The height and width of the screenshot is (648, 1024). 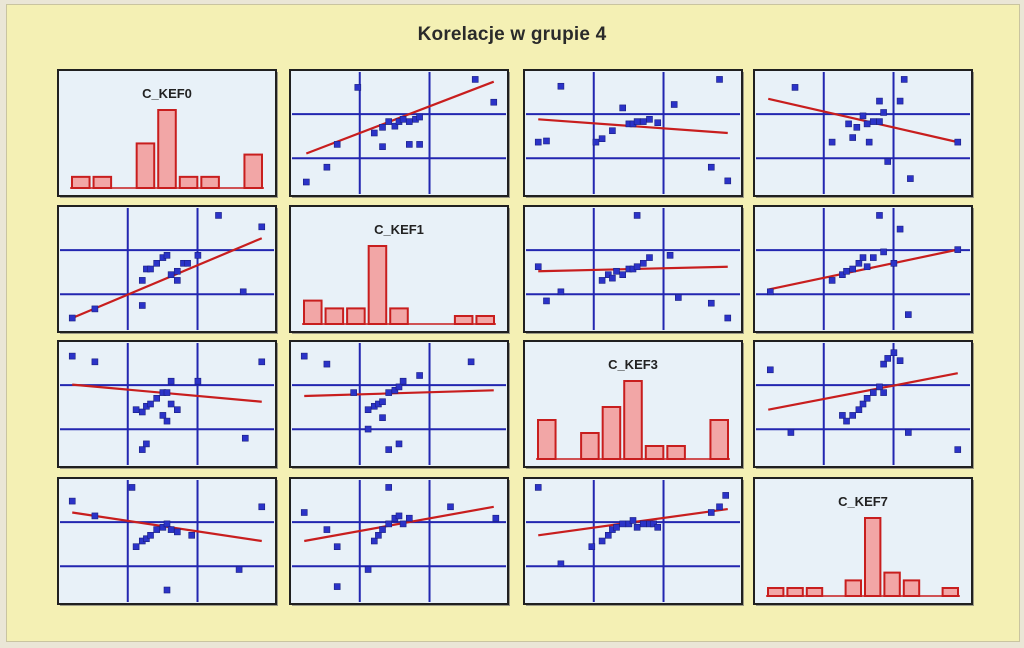 What do you see at coordinates (633, 269) in the screenshot?
I see `panel-r1-c2` at bounding box center [633, 269].